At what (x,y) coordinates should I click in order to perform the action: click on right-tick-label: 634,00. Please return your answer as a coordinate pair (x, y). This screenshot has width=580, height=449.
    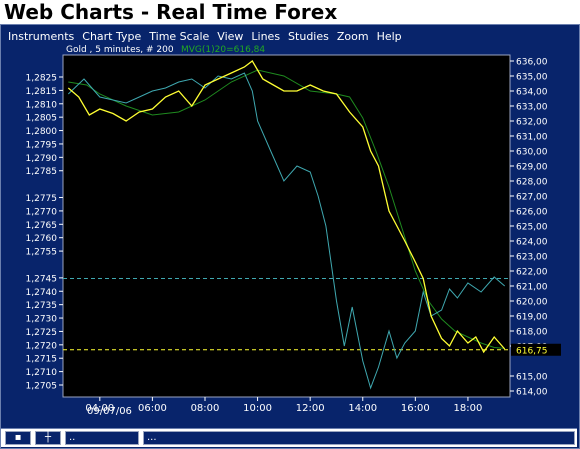
    Looking at the image, I should click on (532, 93).